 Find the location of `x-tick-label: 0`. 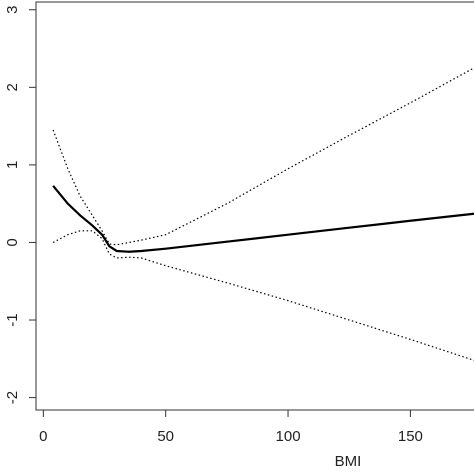

x-tick-label: 0 is located at coordinates (43, 436).